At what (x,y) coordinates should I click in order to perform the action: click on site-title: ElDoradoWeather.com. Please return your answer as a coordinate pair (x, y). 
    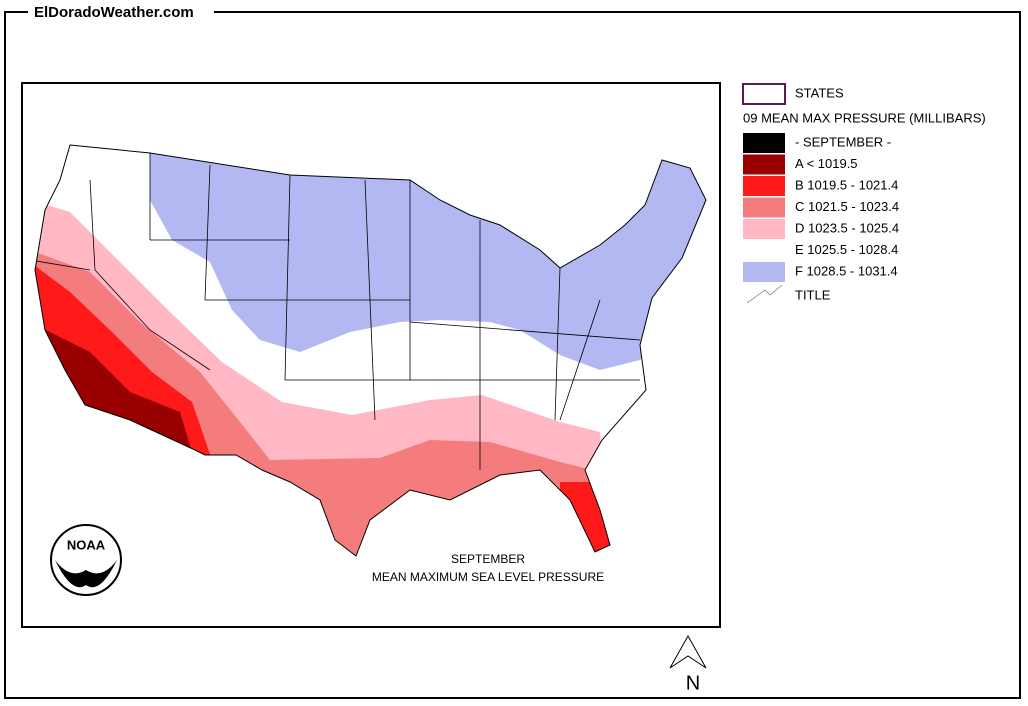
    Looking at the image, I should click on (114, 12).